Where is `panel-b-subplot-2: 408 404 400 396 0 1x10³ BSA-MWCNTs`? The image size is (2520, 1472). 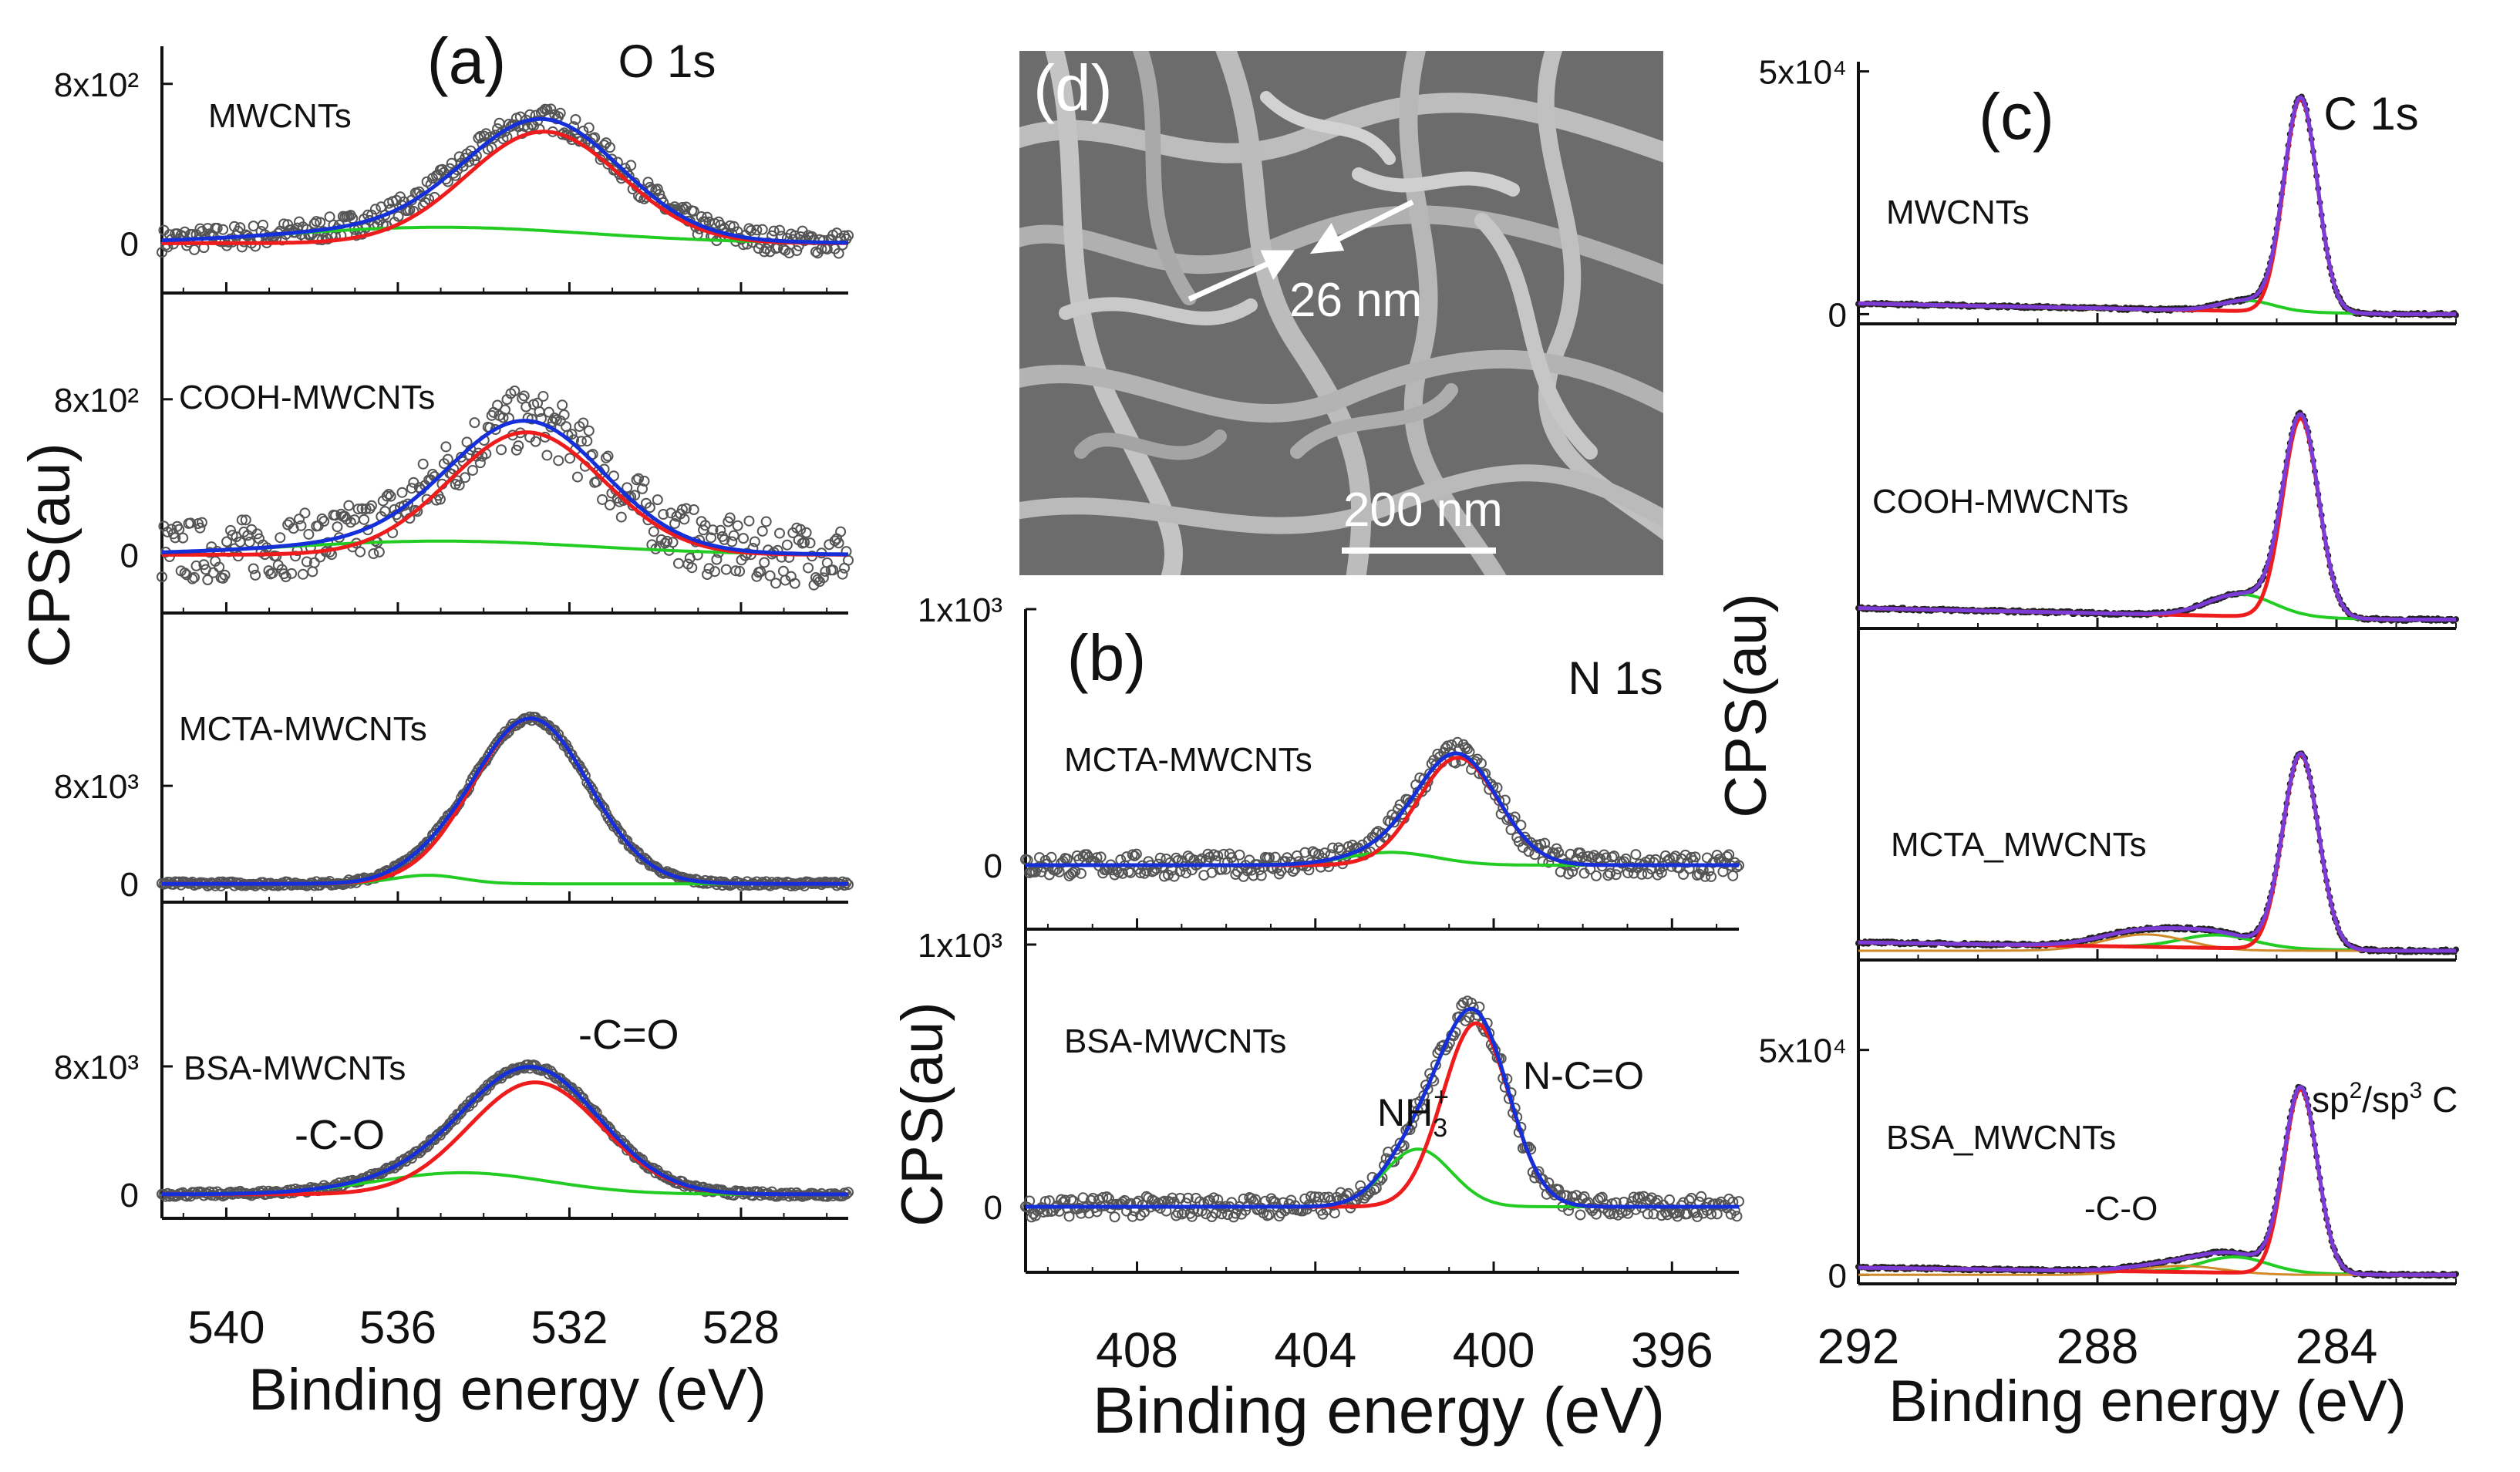 panel-b-subplot-2: 408 404 400 396 0 1x10³ BSA-MWCNTs is located at coordinates (1331, 1152).